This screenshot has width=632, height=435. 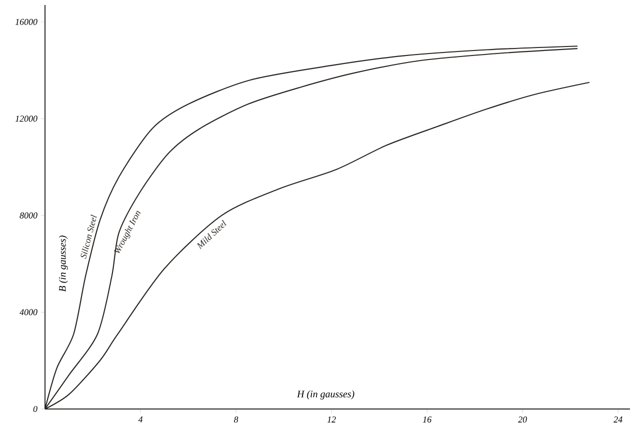 I want to click on y-axis-title: B (in gausses), so click(x=63, y=264).